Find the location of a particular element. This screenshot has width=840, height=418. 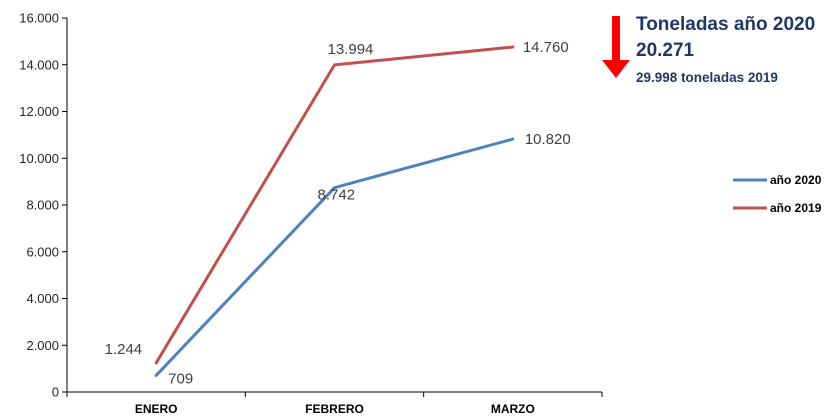

legend-label: año 2020 is located at coordinates (796, 180).